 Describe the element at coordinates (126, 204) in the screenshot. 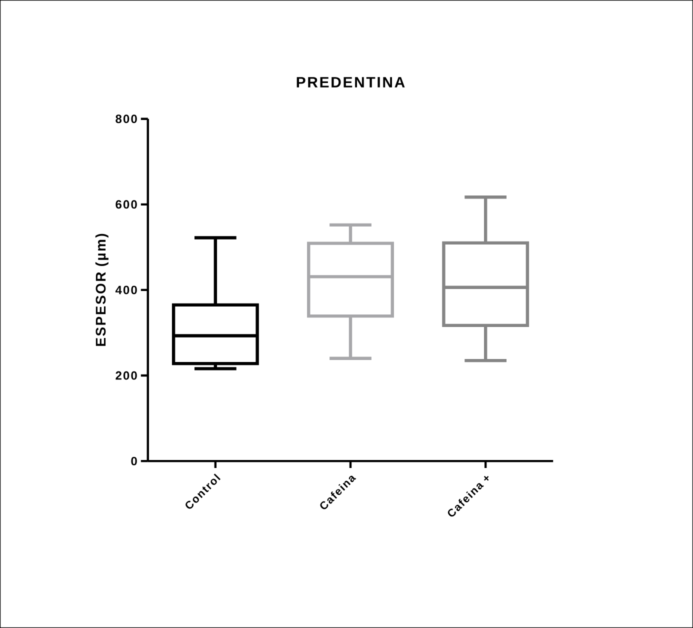

I see `y-tick-label: 600` at that location.